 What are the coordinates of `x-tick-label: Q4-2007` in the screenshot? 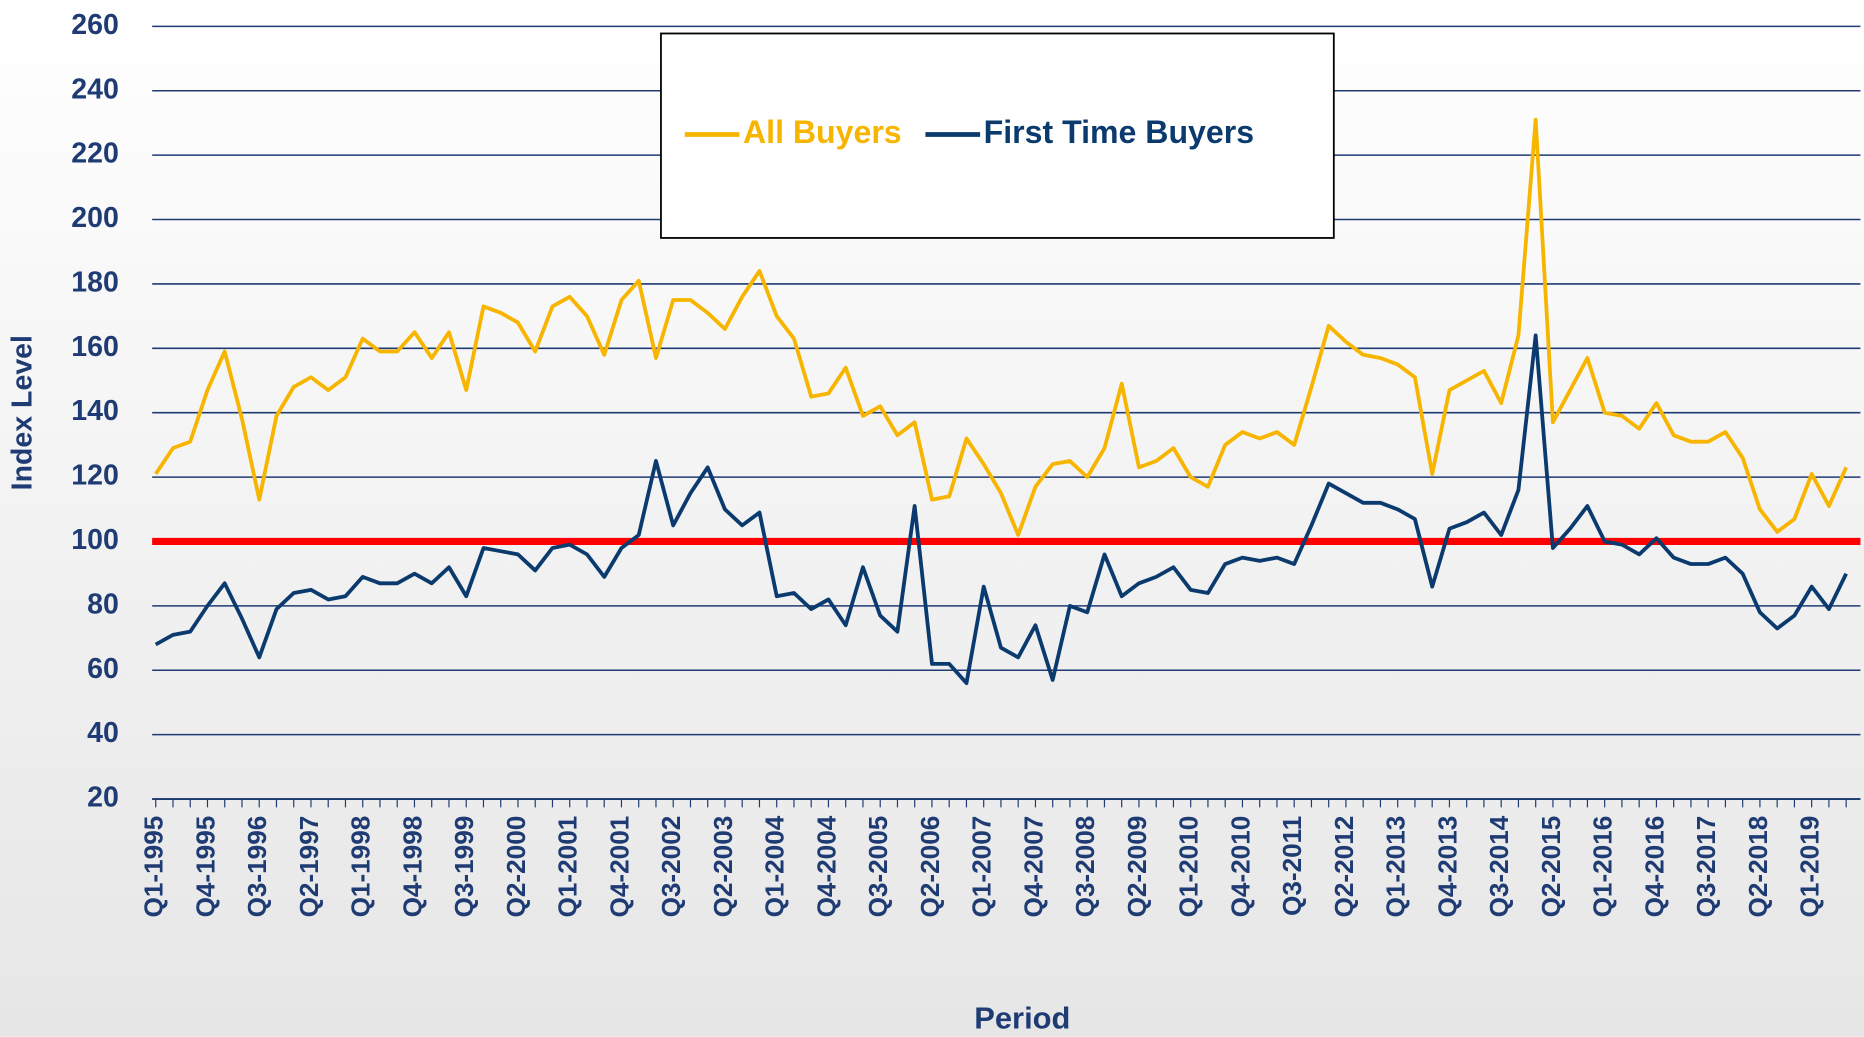 It's located at (1033, 867).